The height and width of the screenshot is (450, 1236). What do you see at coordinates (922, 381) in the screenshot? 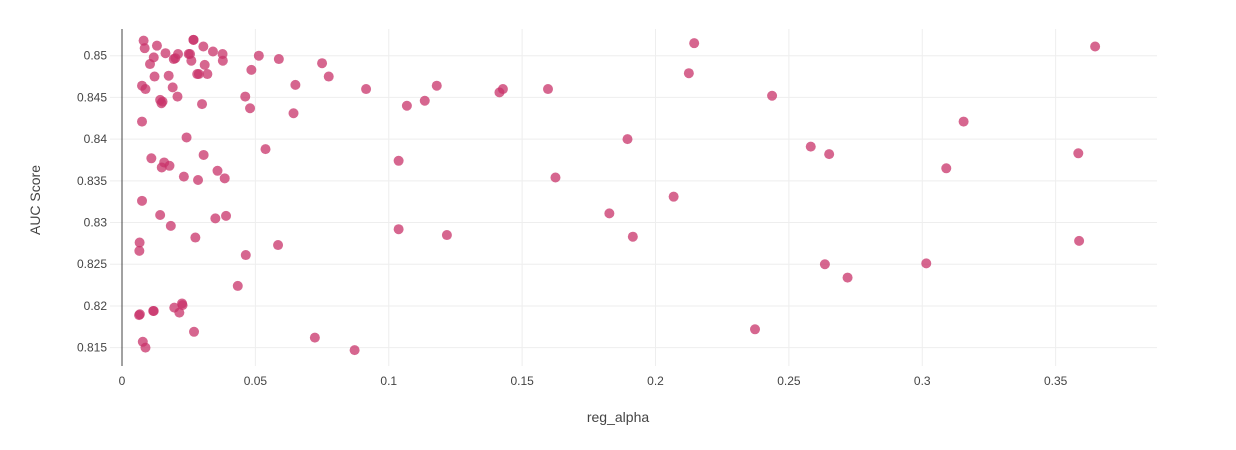
I see `x-tick-label: 0.3` at bounding box center [922, 381].